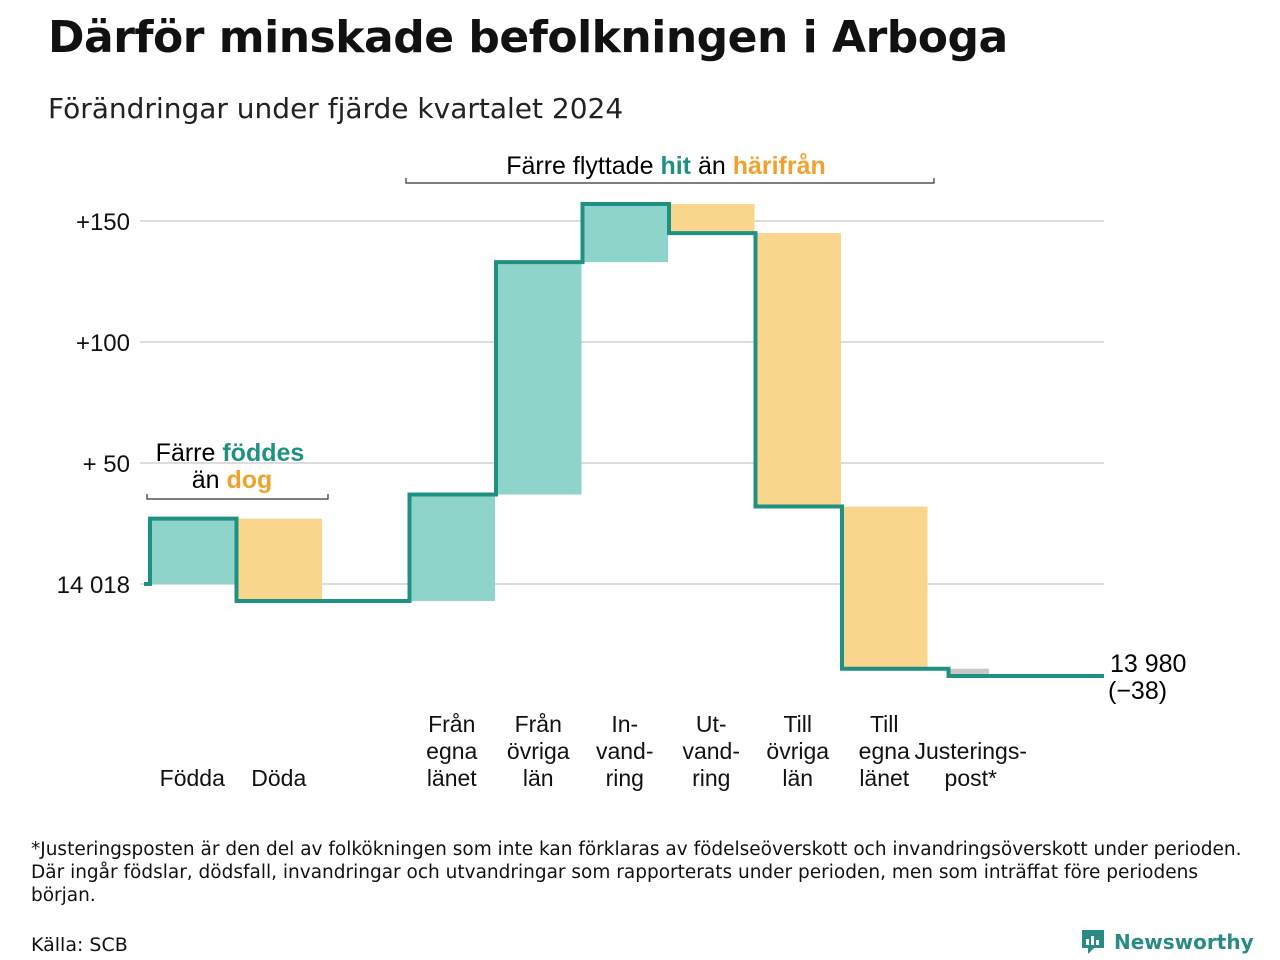 This screenshot has height=960, width=1280. I want to click on category-label: Från egna länet, so click(451, 751).